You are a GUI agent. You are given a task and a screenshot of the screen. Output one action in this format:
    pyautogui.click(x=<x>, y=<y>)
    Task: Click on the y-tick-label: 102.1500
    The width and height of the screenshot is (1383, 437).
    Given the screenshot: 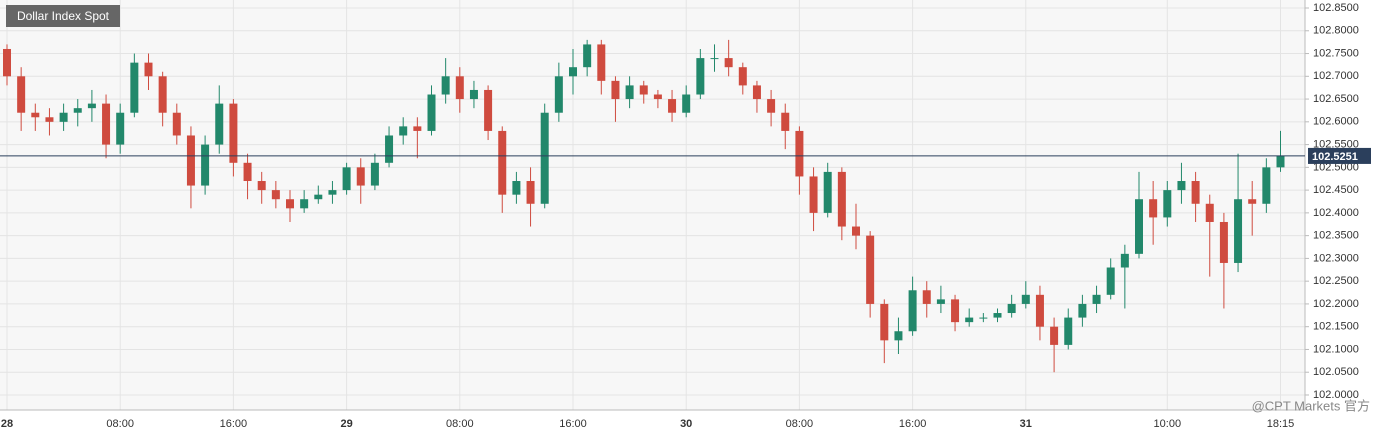 What is the action you would take?
    pyautogui.click(x=1336, y=327)
    